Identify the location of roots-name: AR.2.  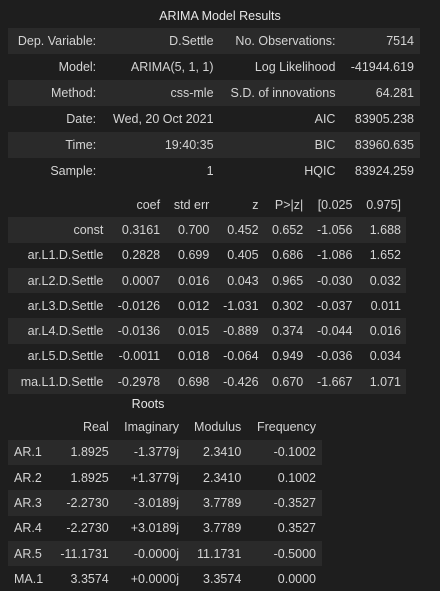
(28, 477).